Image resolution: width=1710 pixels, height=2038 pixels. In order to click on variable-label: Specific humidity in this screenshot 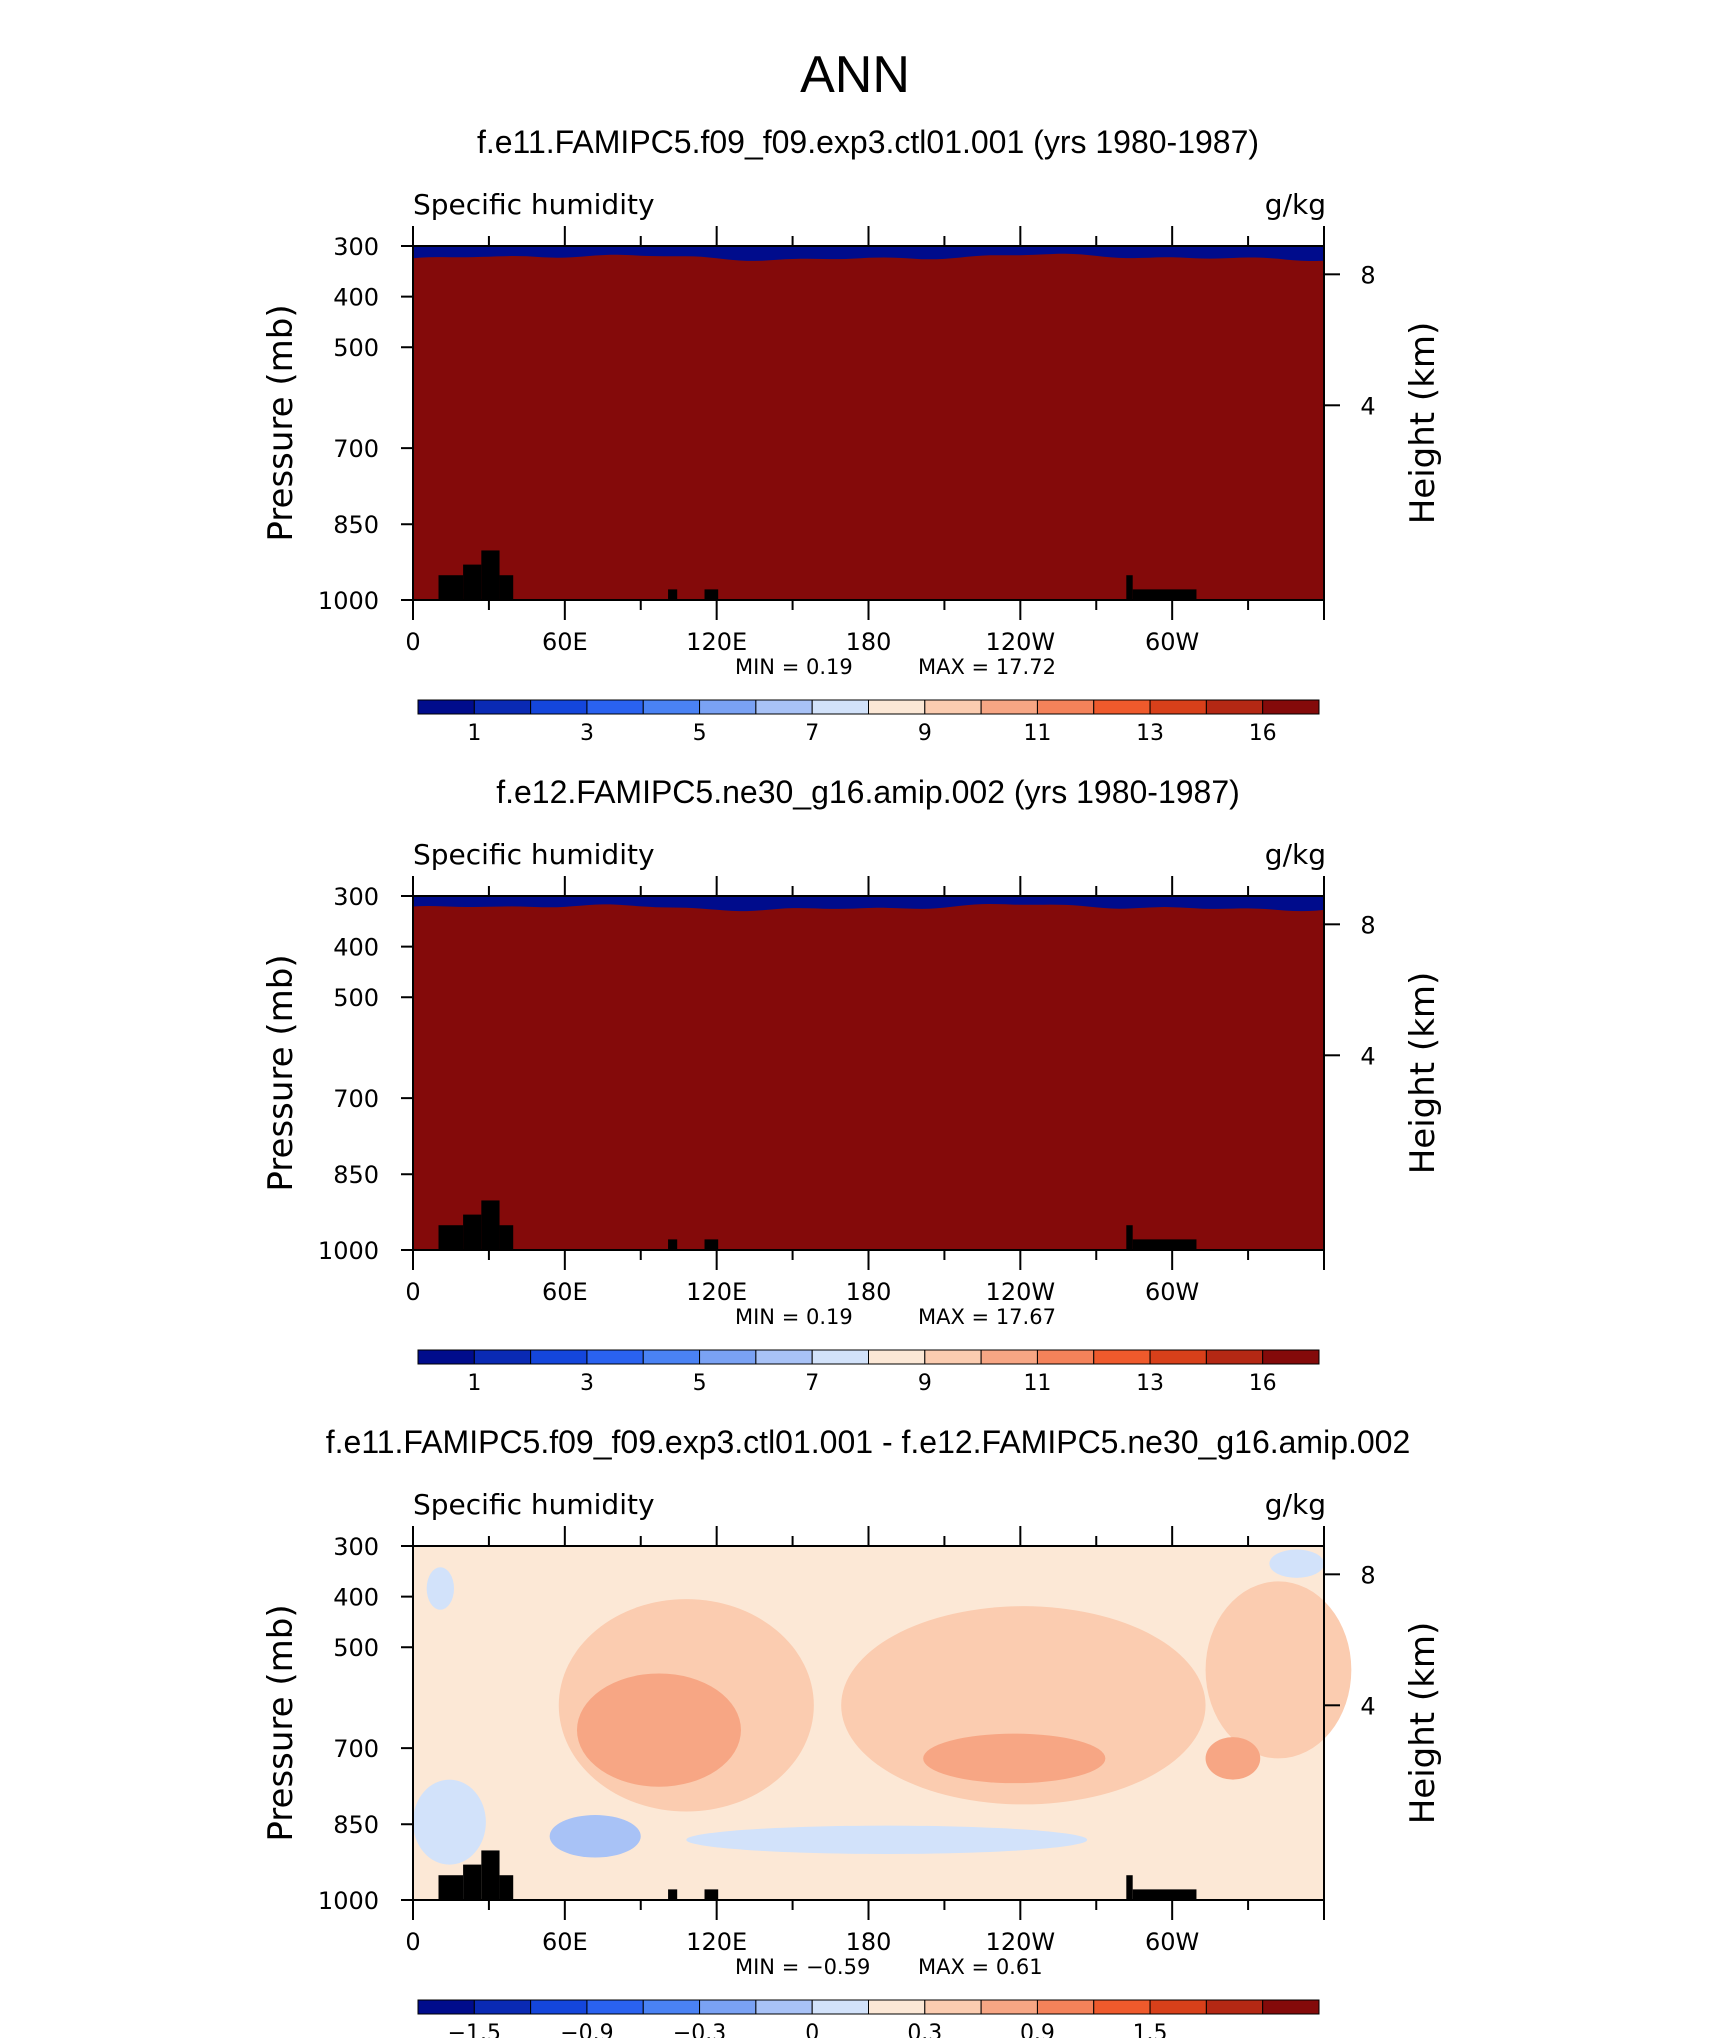, I will do `click(534, 204)`.